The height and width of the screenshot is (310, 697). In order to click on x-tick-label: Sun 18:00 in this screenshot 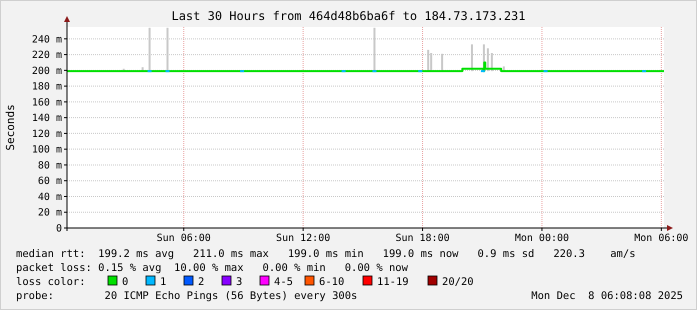, I will do `click(422, 238)`.